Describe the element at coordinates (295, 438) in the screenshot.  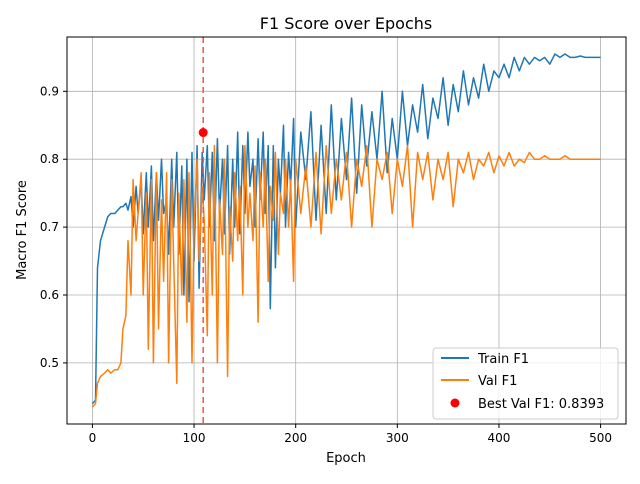
I see `x-tick-label: 200` at that location.